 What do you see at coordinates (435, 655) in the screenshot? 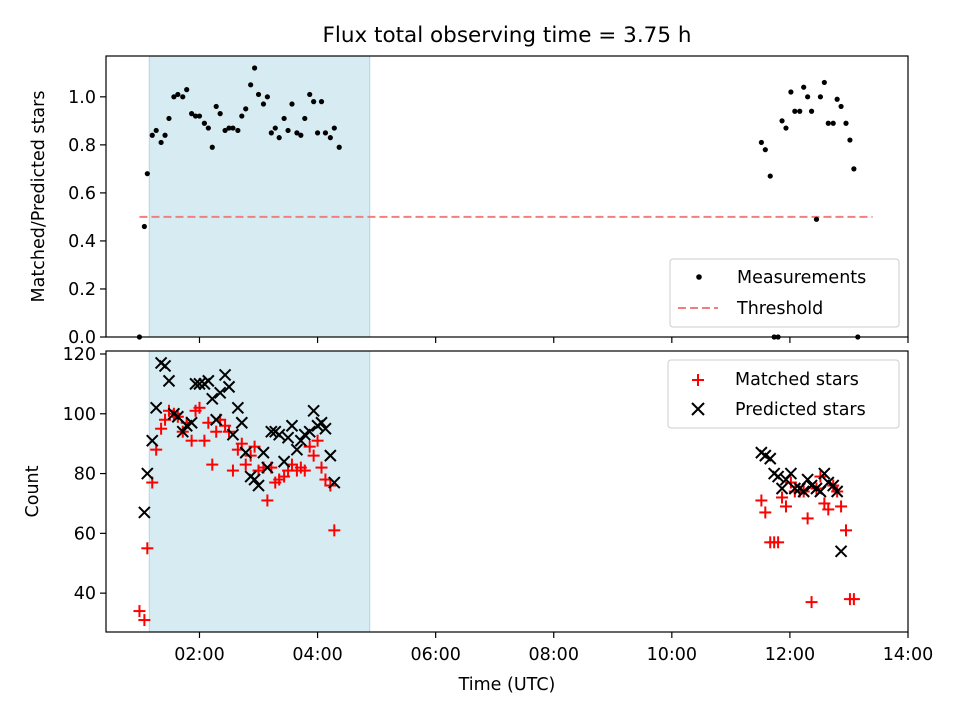
I see `x-tick-label: 06:00` at bounding box center [435, 655].